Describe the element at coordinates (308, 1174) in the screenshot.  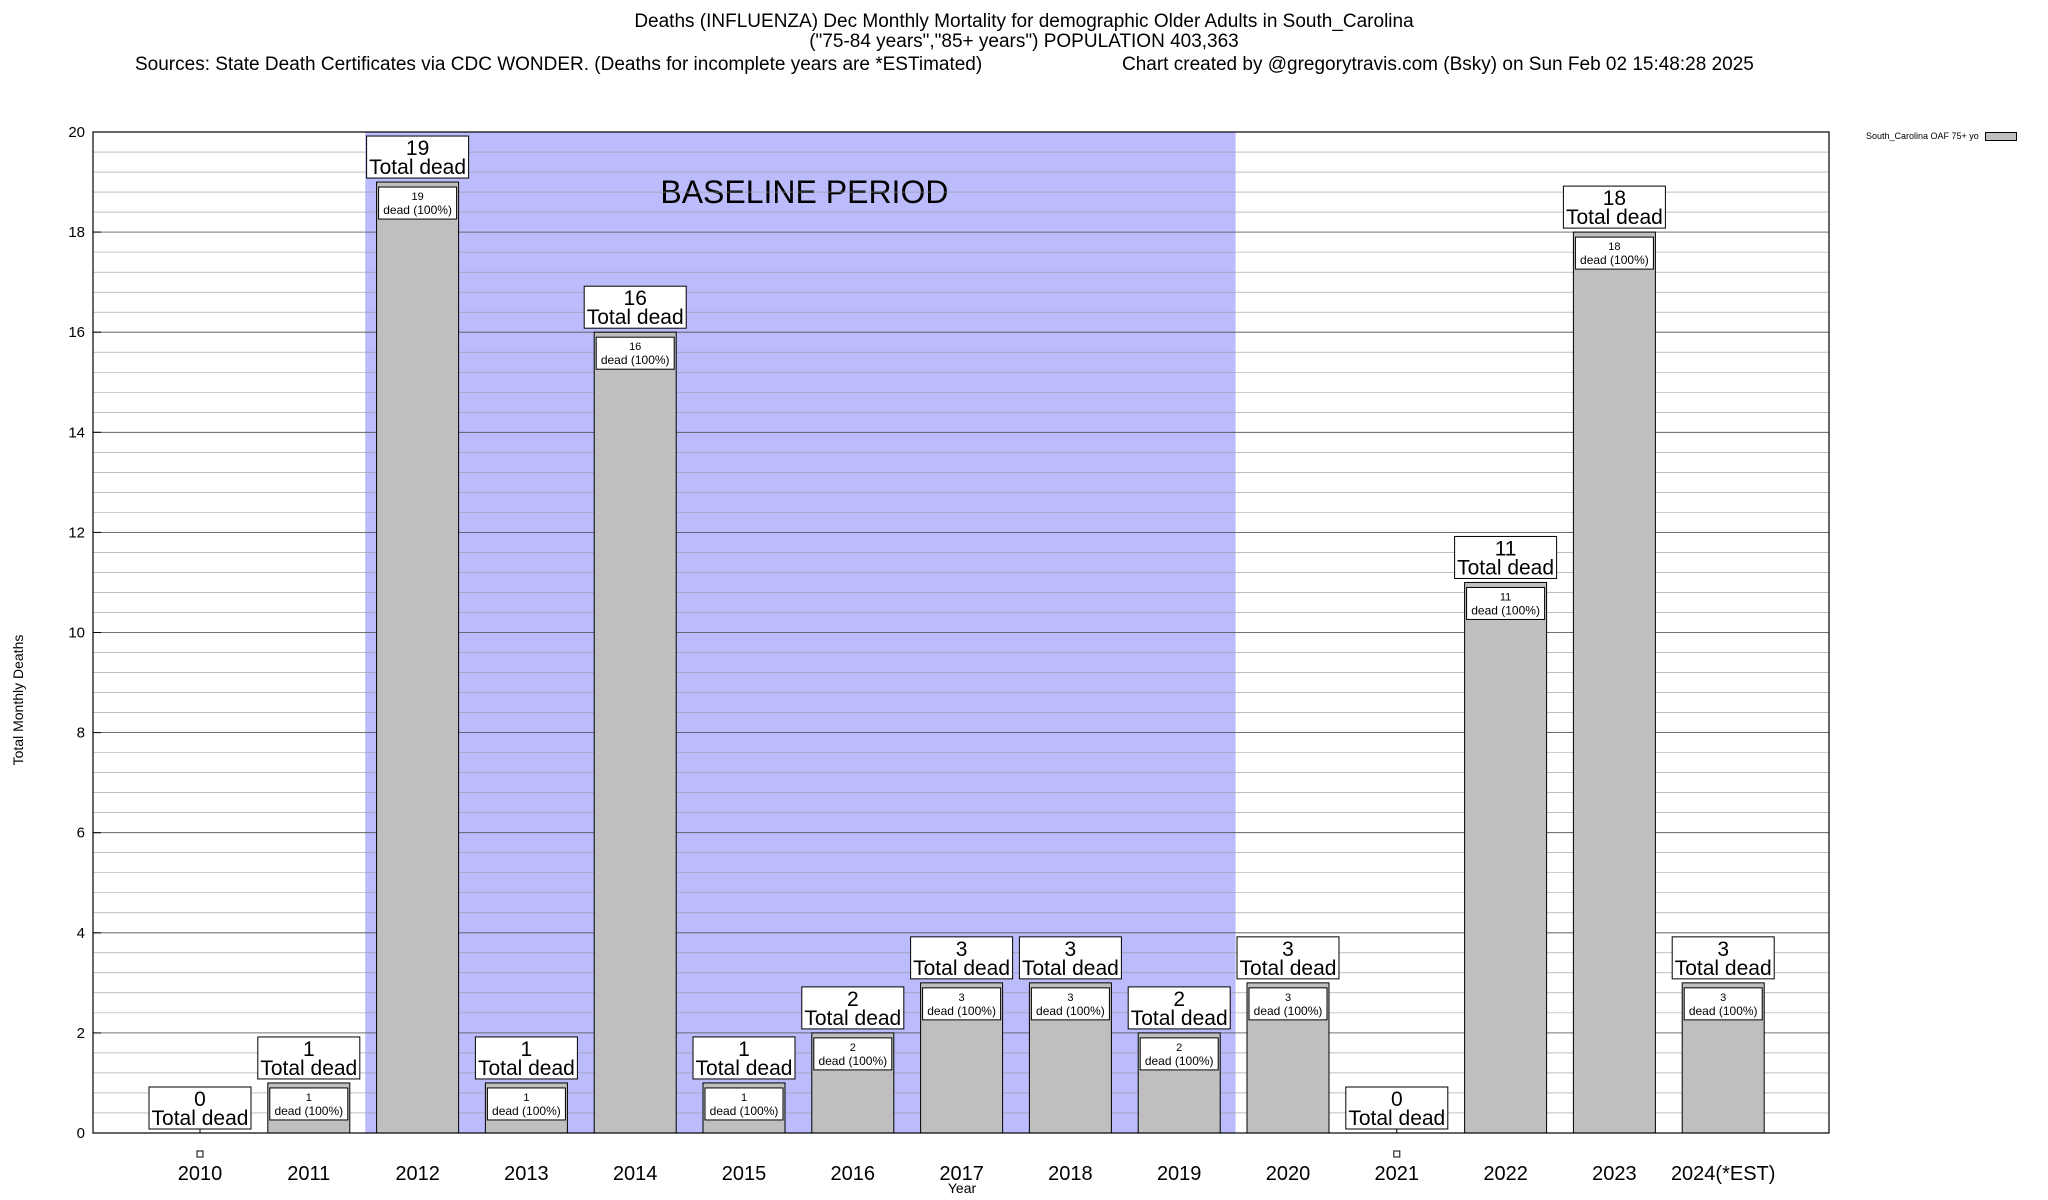
I see `x-tick-label: 2011` at that location.